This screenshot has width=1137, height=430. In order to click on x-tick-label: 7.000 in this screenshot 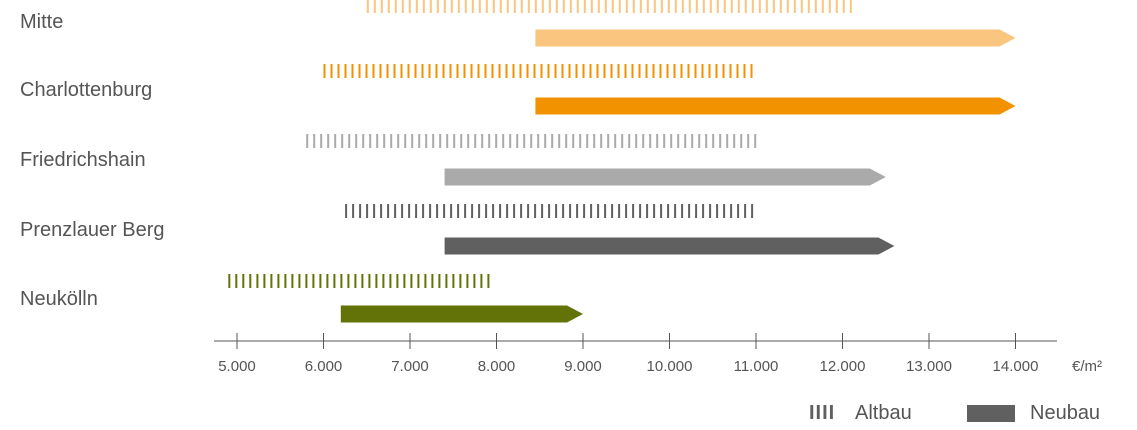, I will do `click(410, 366)`.